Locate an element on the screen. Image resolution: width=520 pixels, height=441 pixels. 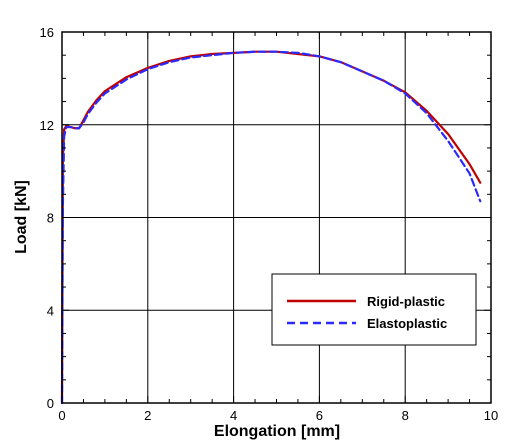
x-axis-title: Elongation [mm] is located at coordinates (277, 431).